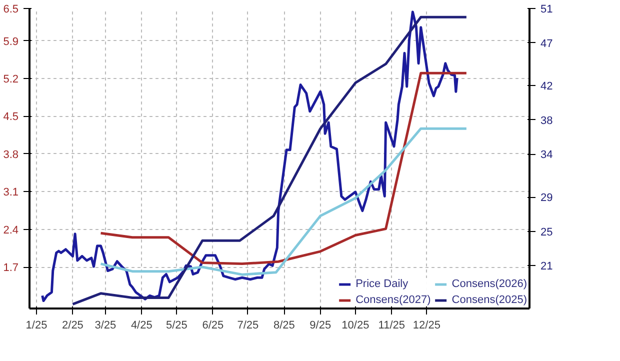 The width and height of the screenshot is (620, 361). What do you see at coordinates (356, 326) in the screenshot?
I see `x-tick-label: 10/25` at bounding box center [356, 326].